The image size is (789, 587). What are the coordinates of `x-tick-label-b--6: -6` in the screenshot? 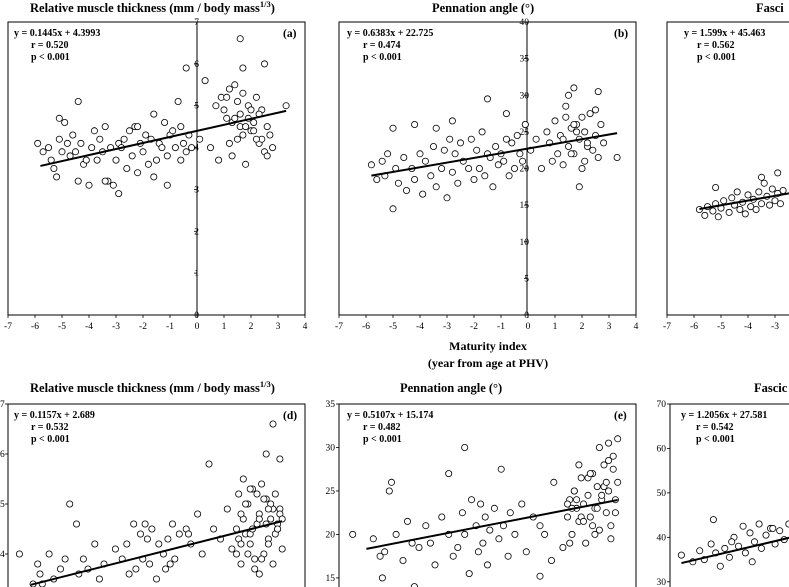 It's located at (366, 327).